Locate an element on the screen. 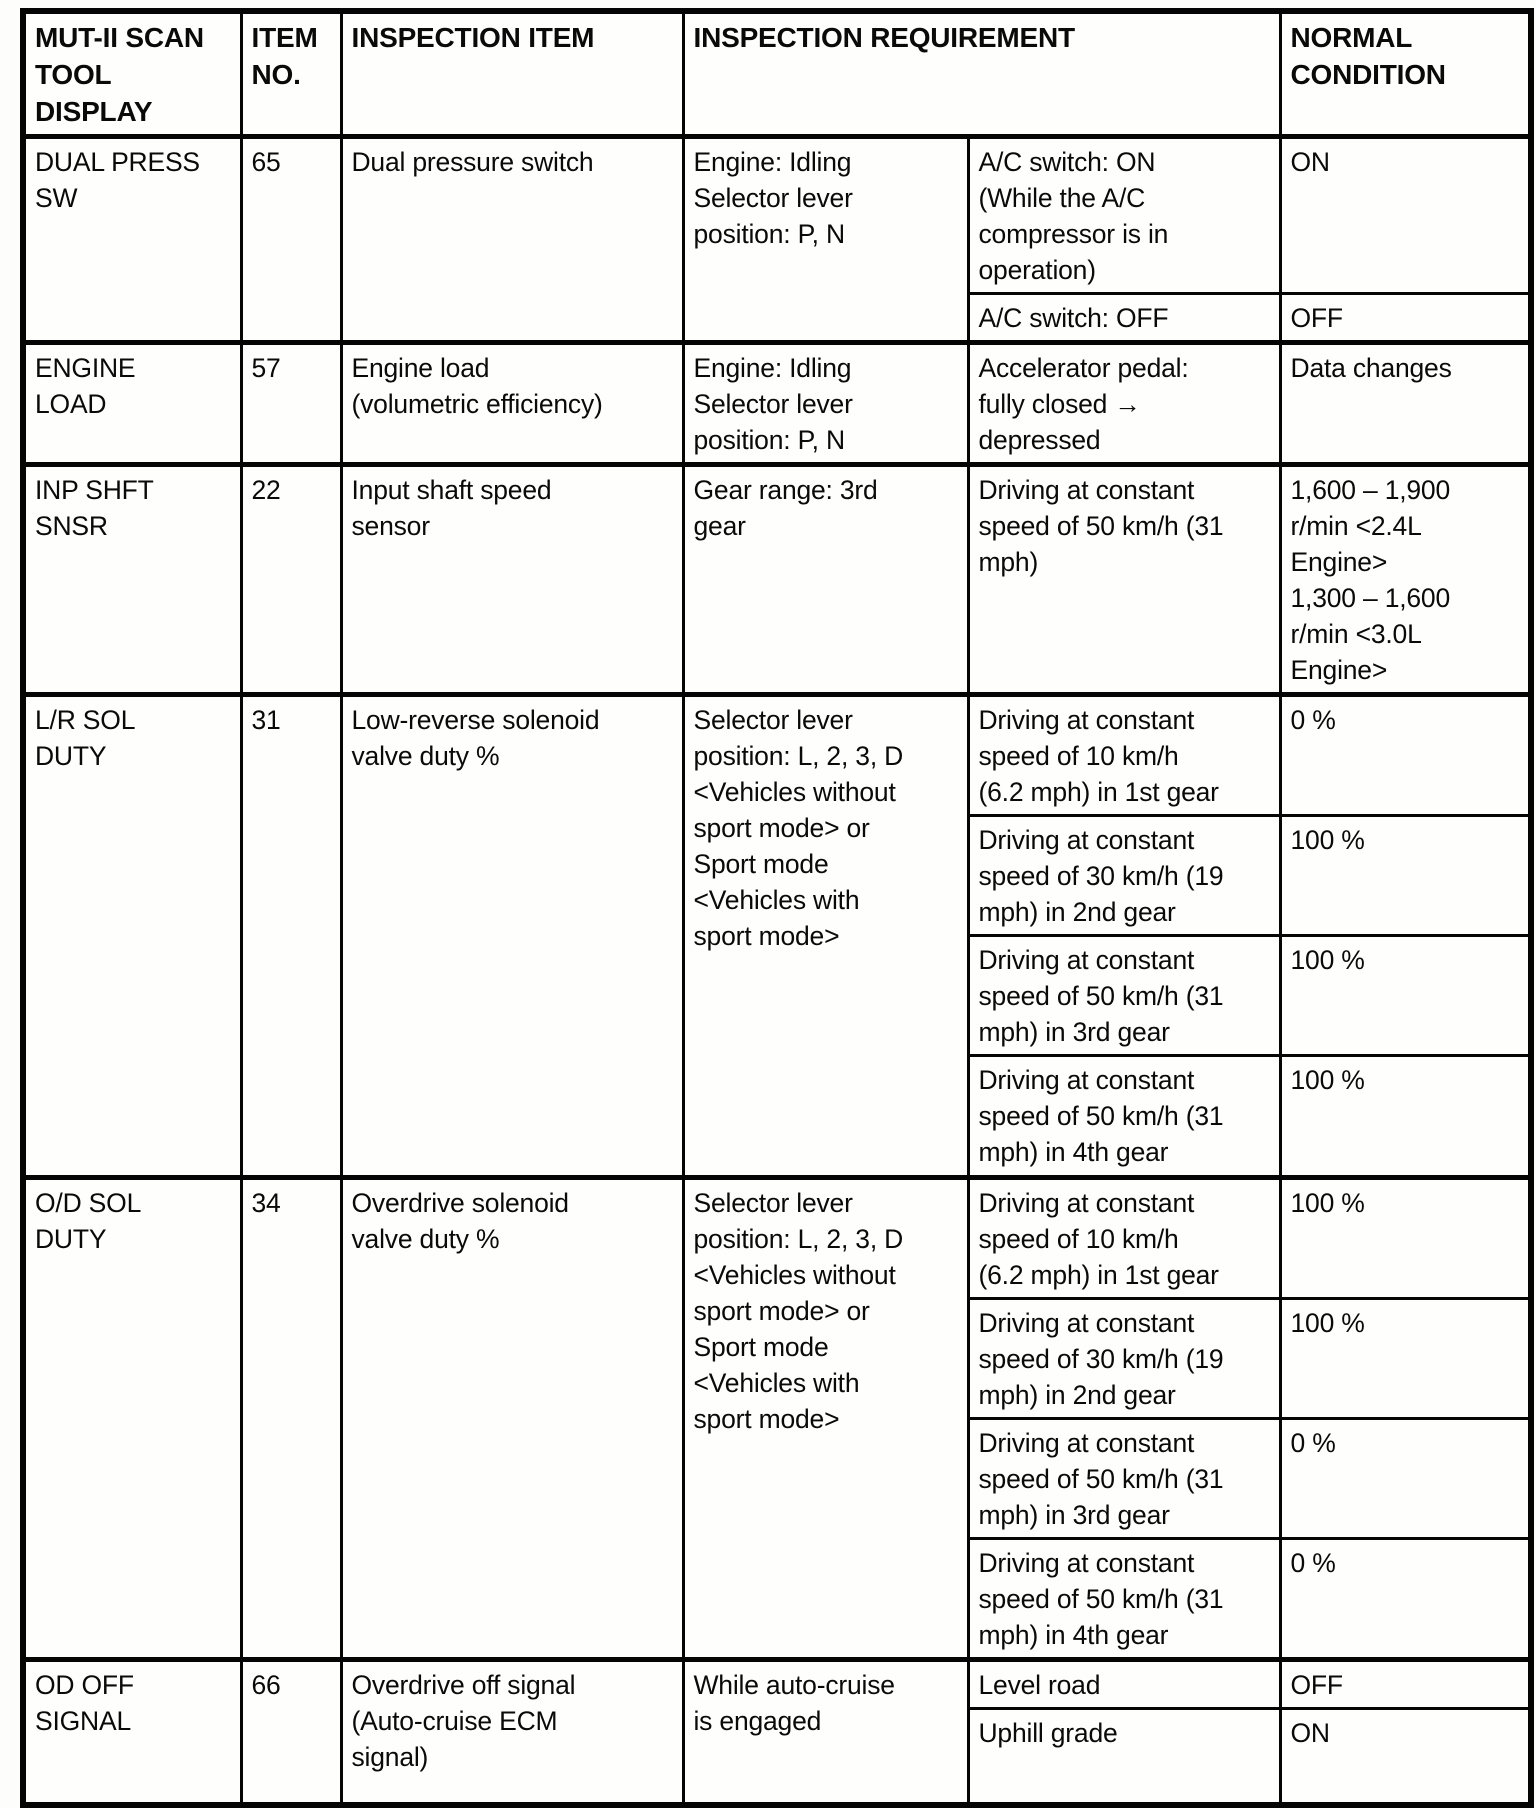  header-scan-tool-display: MUT-II SCAN TOOL DISPLAY is located at coordinates (132, 74).